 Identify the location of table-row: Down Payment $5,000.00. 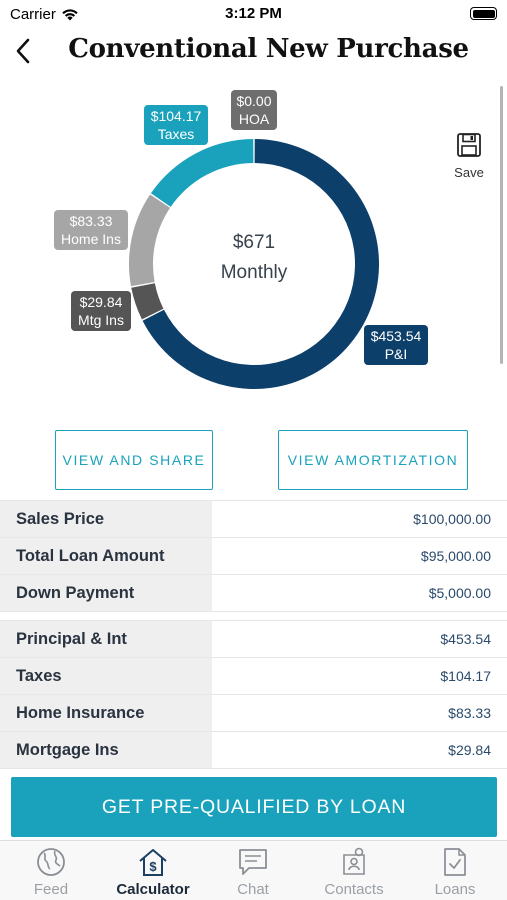
(253, 593).